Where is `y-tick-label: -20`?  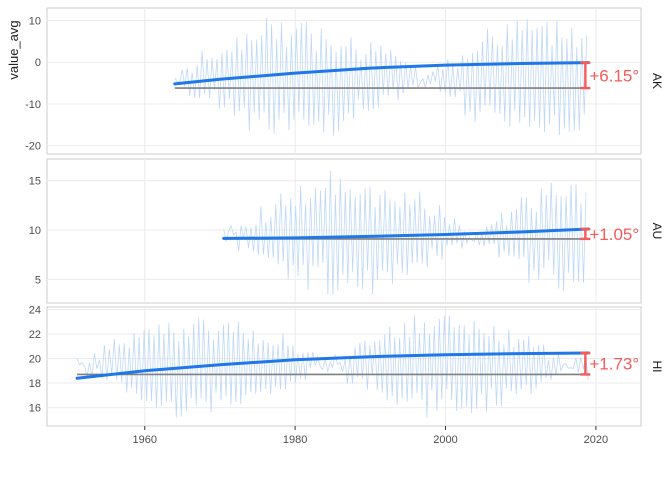 y-tick-label: -20 is located at coordinates (33, 147).